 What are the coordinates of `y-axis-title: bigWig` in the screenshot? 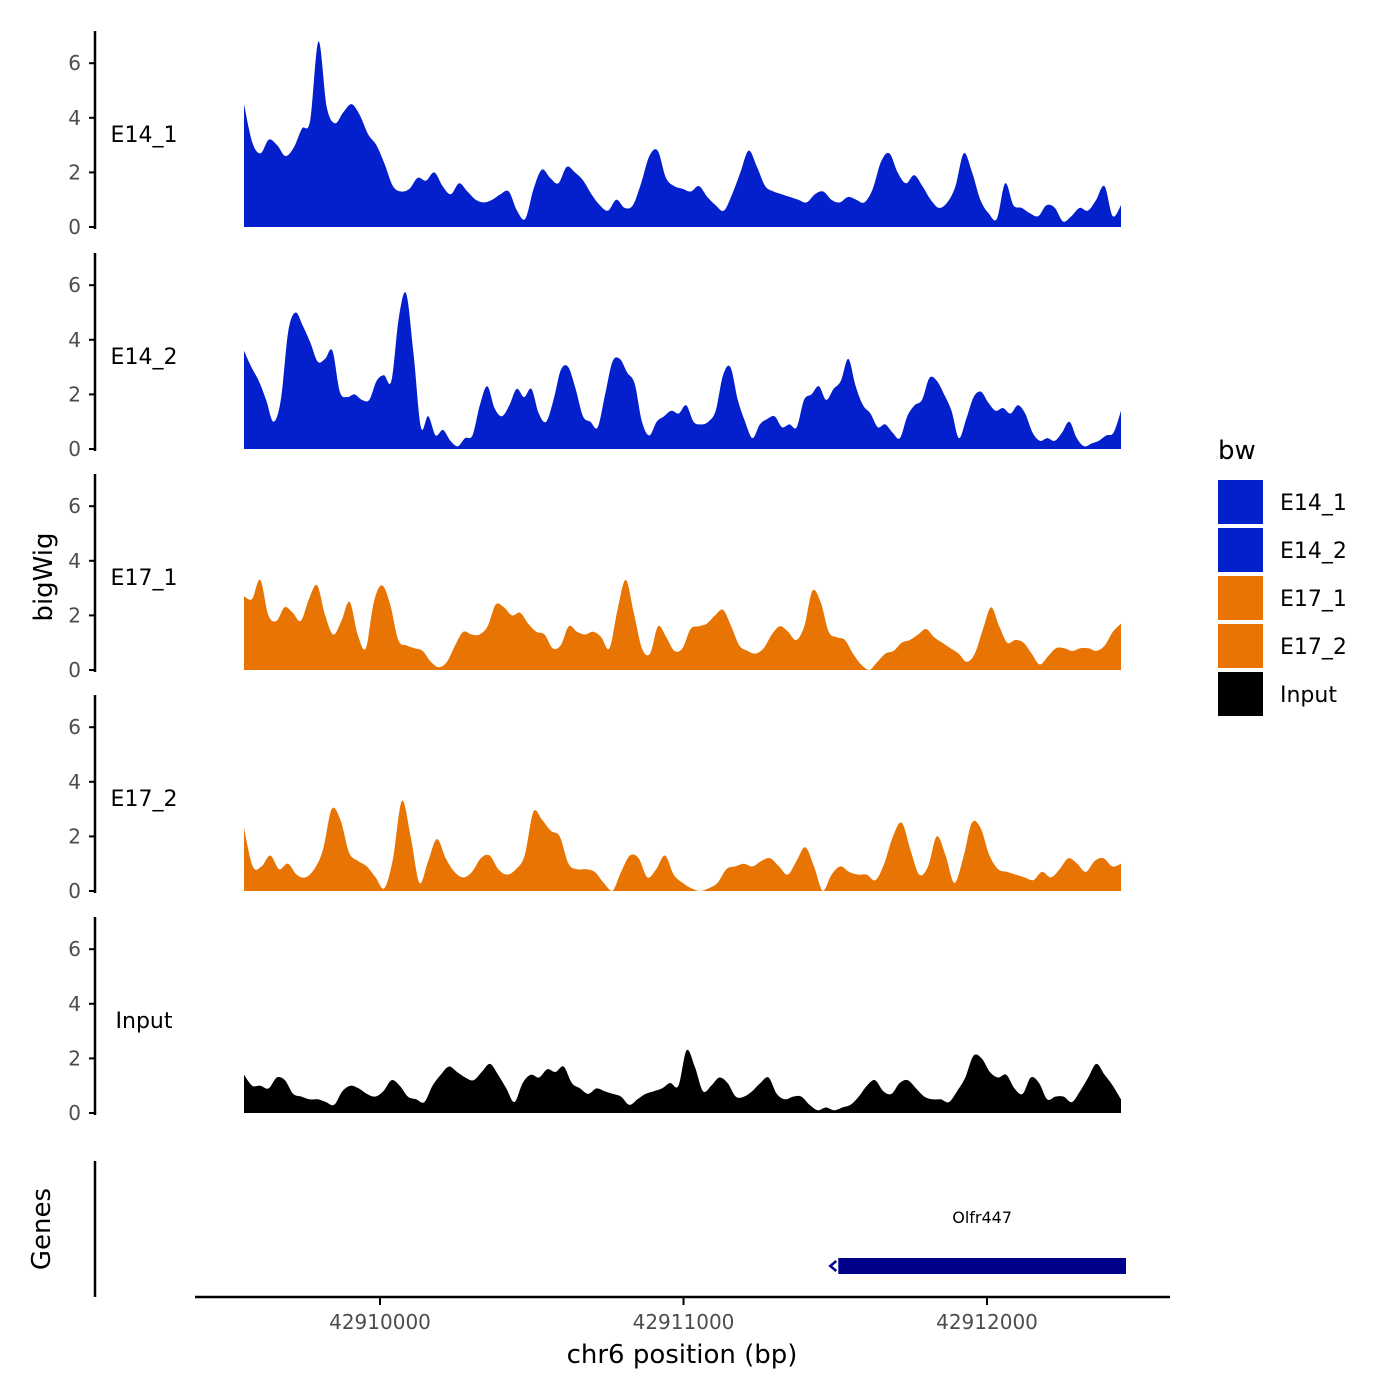 It's located at (44, 576).